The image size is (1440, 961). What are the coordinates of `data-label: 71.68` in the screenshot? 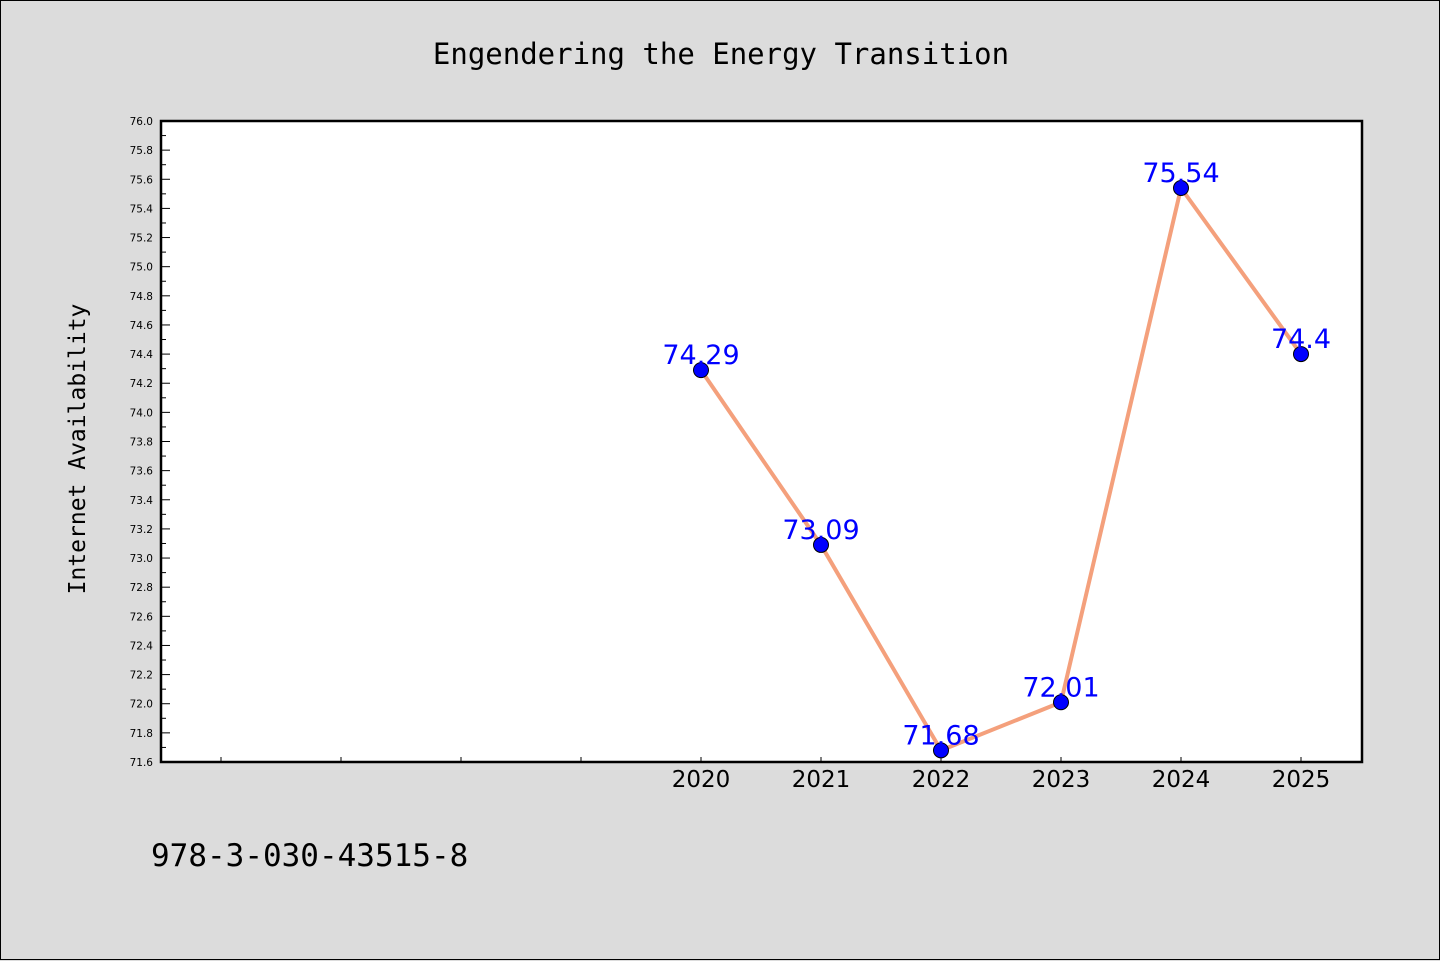 It's located at (940, 735).